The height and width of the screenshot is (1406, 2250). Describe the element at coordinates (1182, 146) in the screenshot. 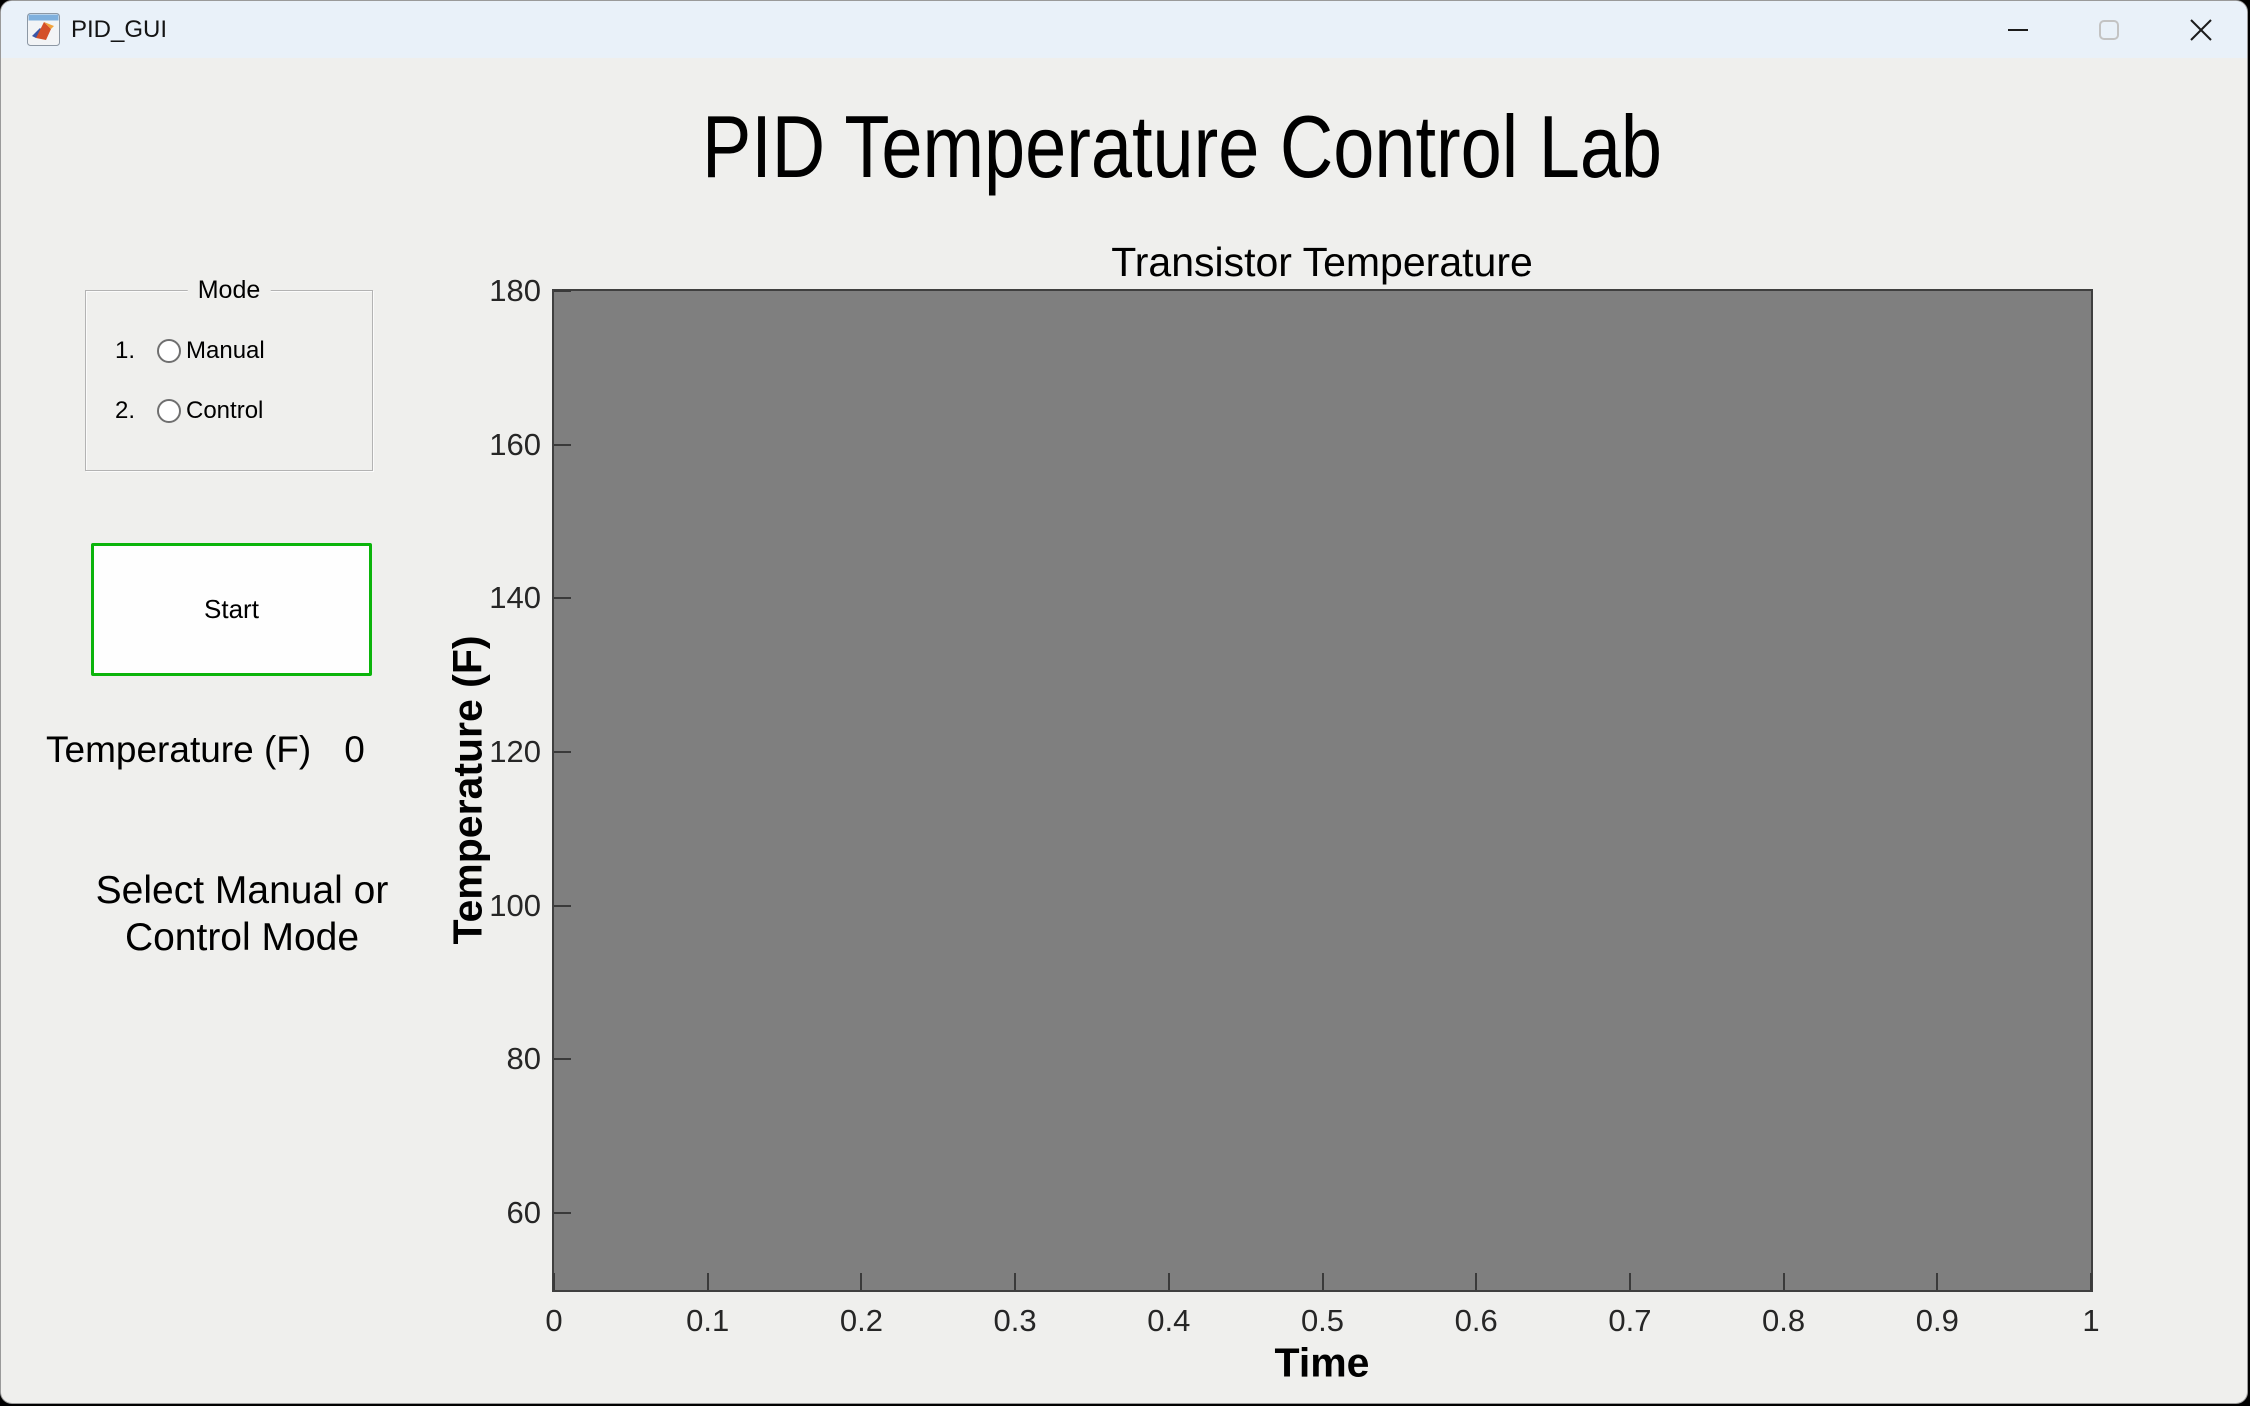

I see `page-title: PID Temperature Control Lab` at that location.